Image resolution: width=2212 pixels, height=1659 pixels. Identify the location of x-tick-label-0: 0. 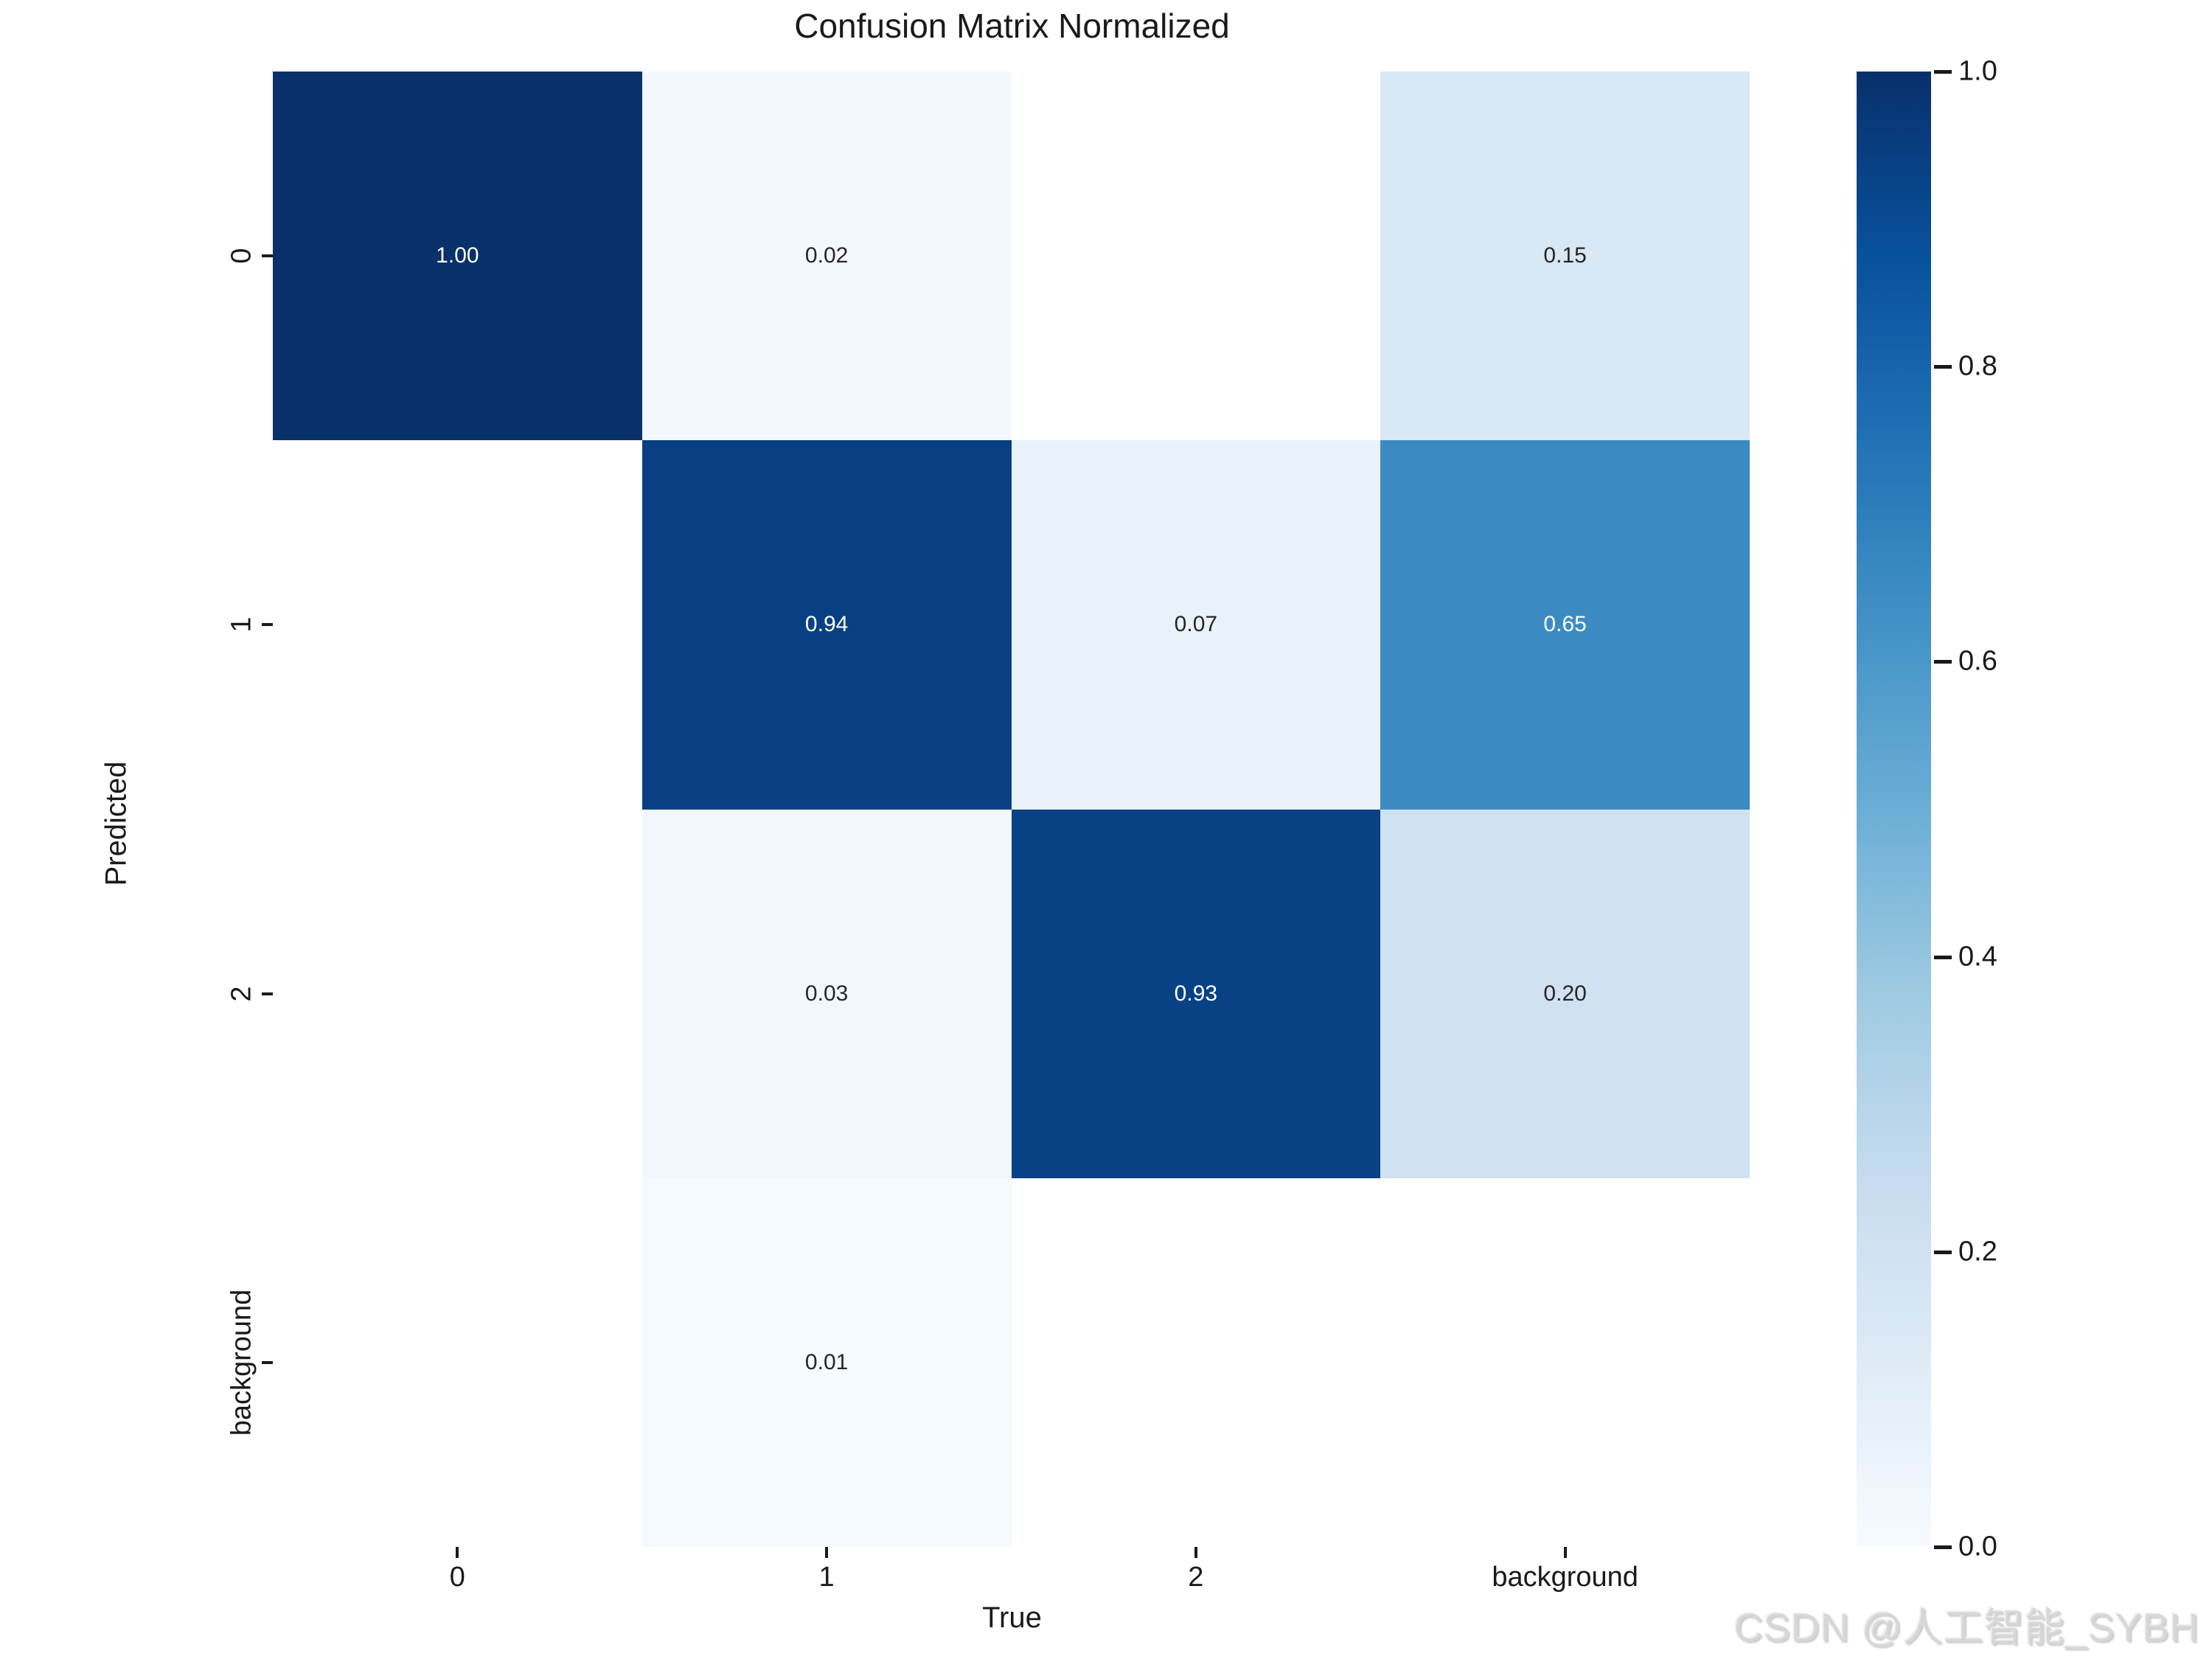
(457, 1577).